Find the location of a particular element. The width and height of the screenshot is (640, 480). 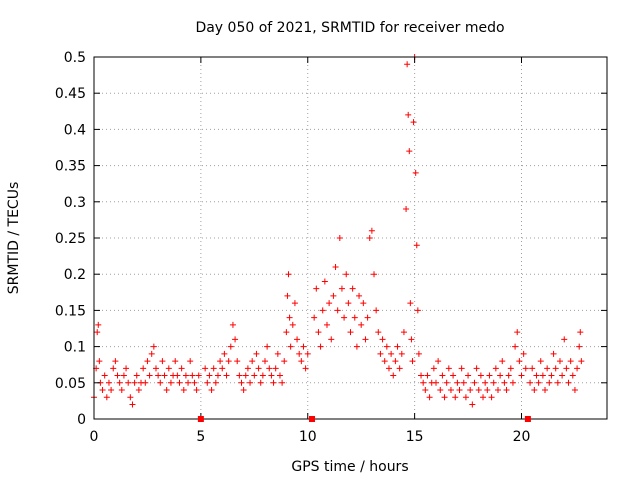

y-tick-label: 0.5 is located at coordinates (75, 58).